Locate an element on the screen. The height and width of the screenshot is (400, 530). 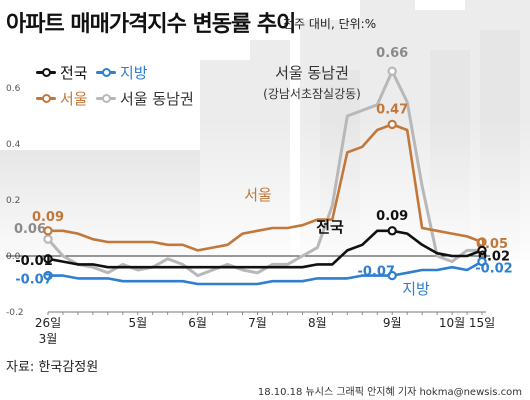
legend-item-national: 전국 is located at coordinates (62, 72).